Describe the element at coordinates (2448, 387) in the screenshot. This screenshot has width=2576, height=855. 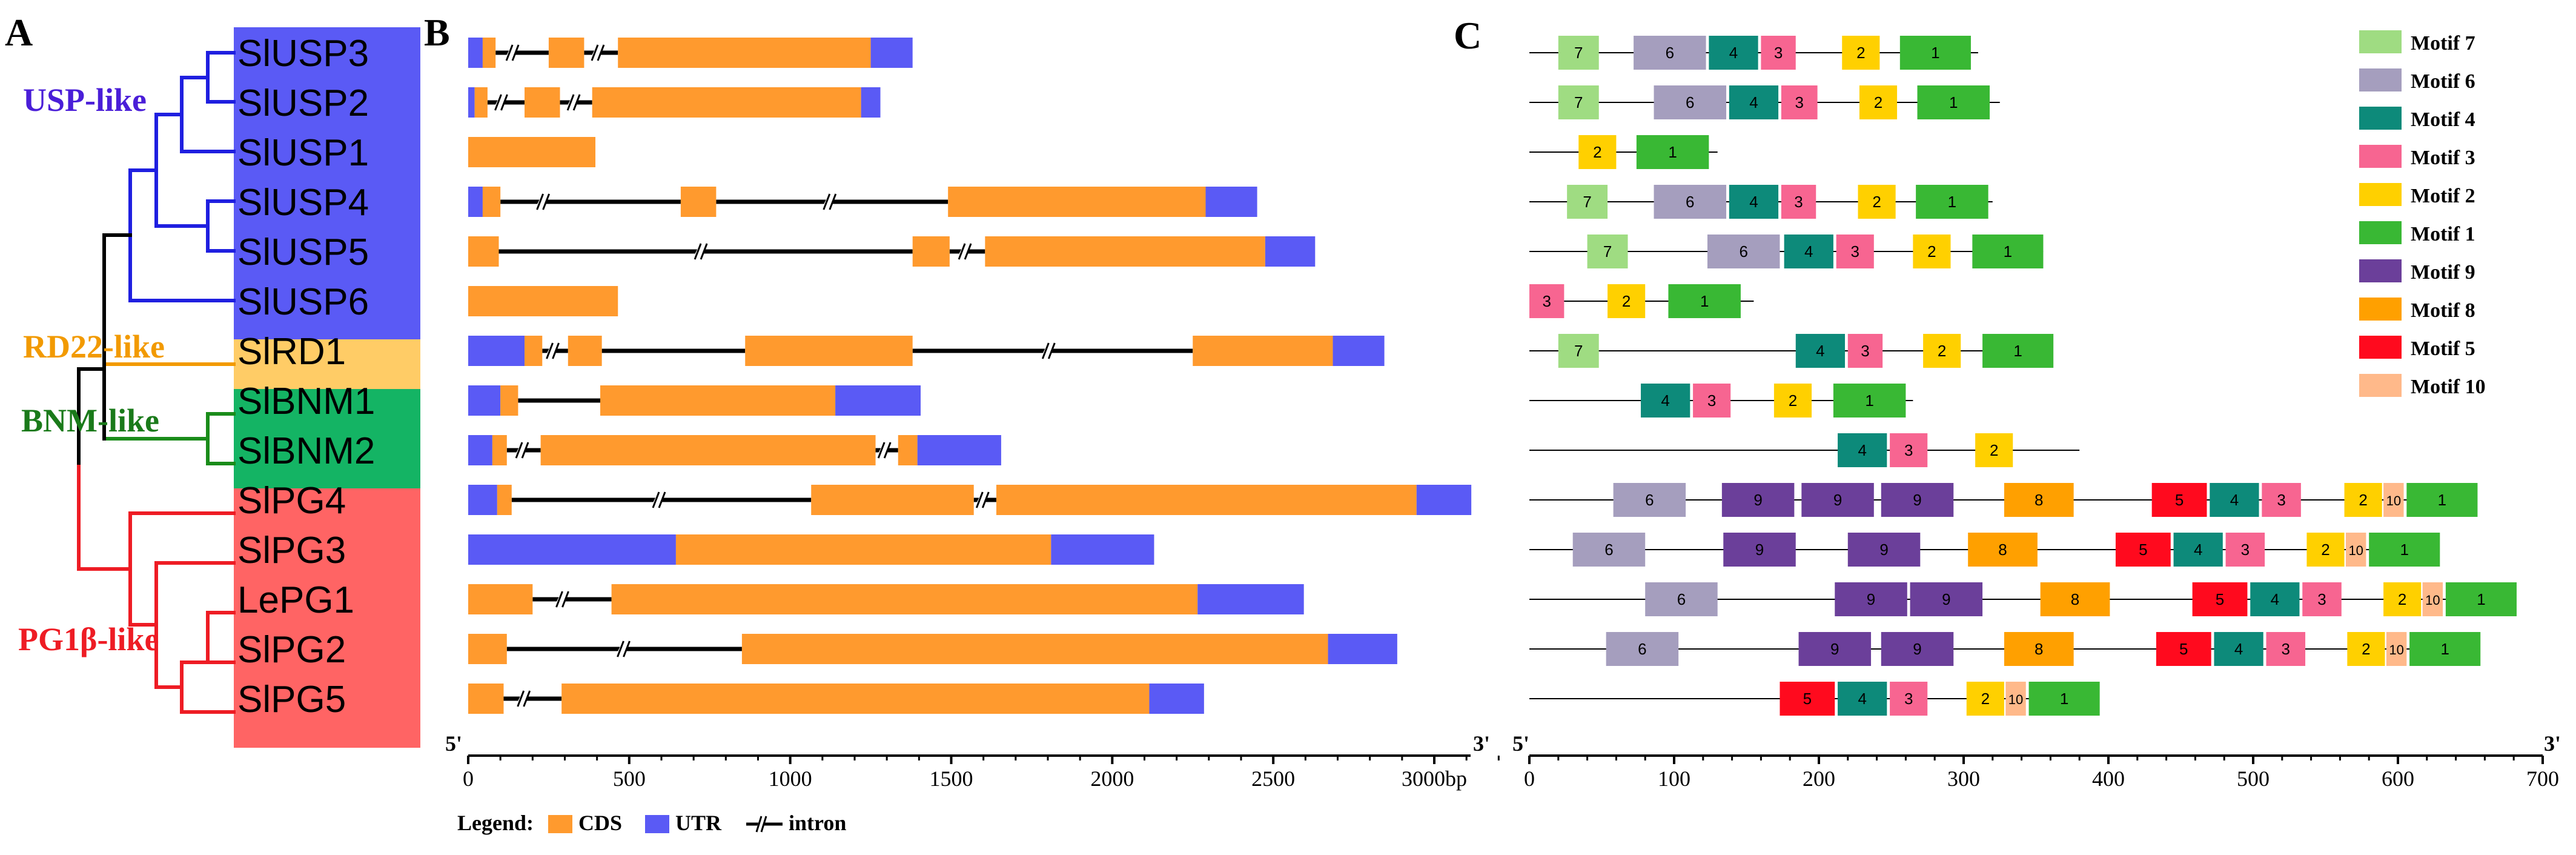
I see `motif-legend-label: Motif 10` at that location.